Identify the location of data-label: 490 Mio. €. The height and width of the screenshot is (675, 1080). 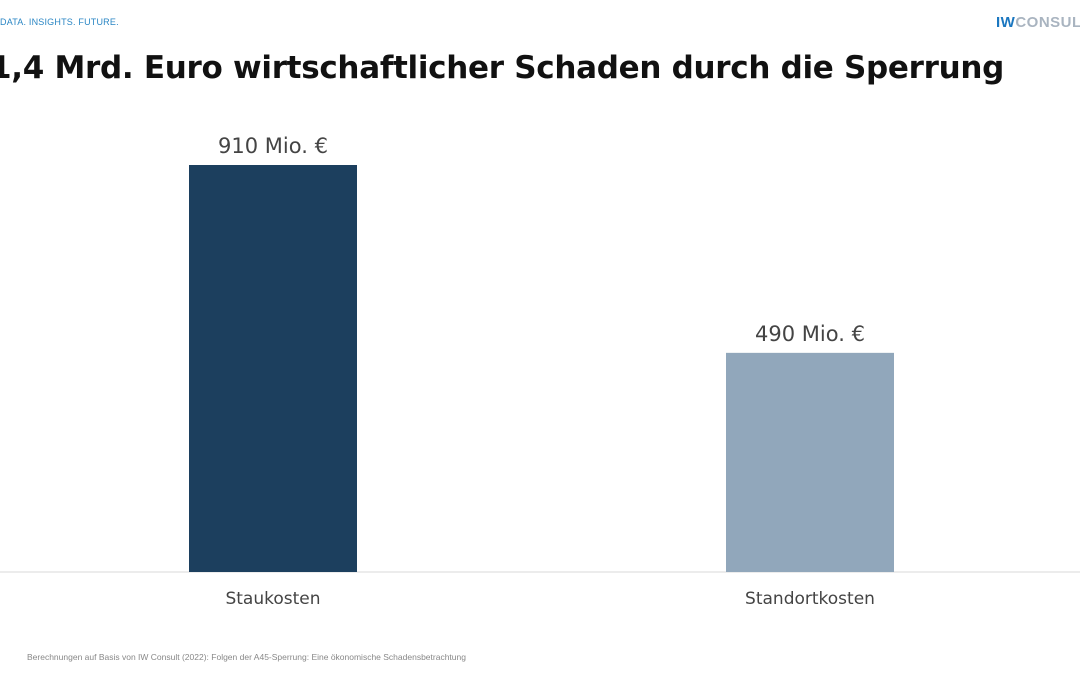
(810, 334).